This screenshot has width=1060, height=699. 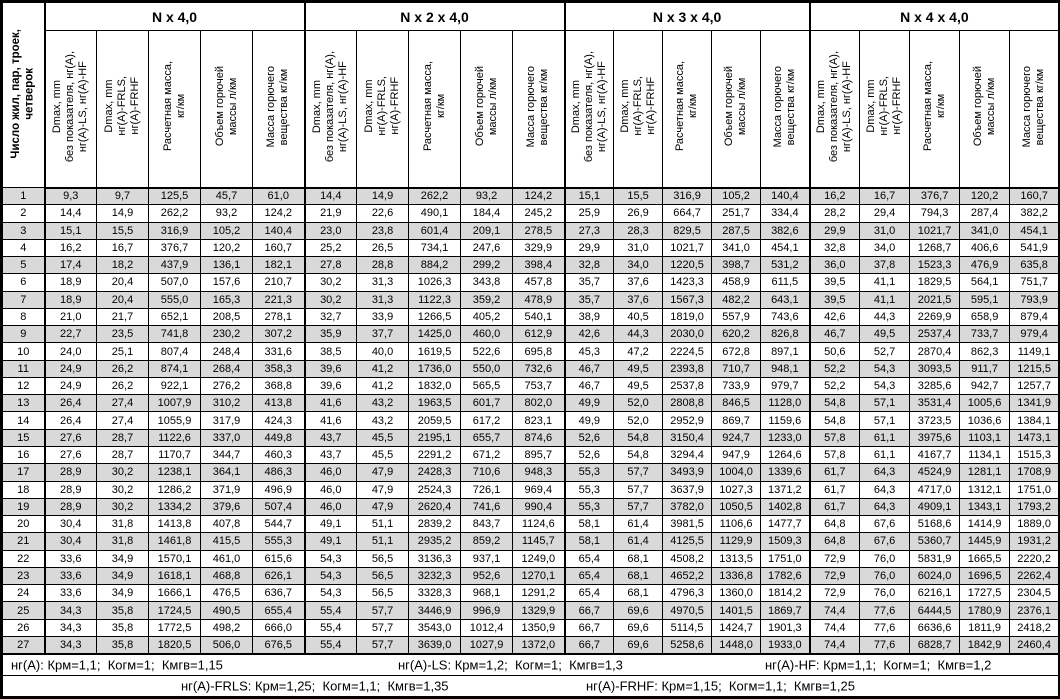 What do you see at coordinates (638, 282) in the screenshot?
I see `value-cell: 37,6` at bounding box center [638, 282].